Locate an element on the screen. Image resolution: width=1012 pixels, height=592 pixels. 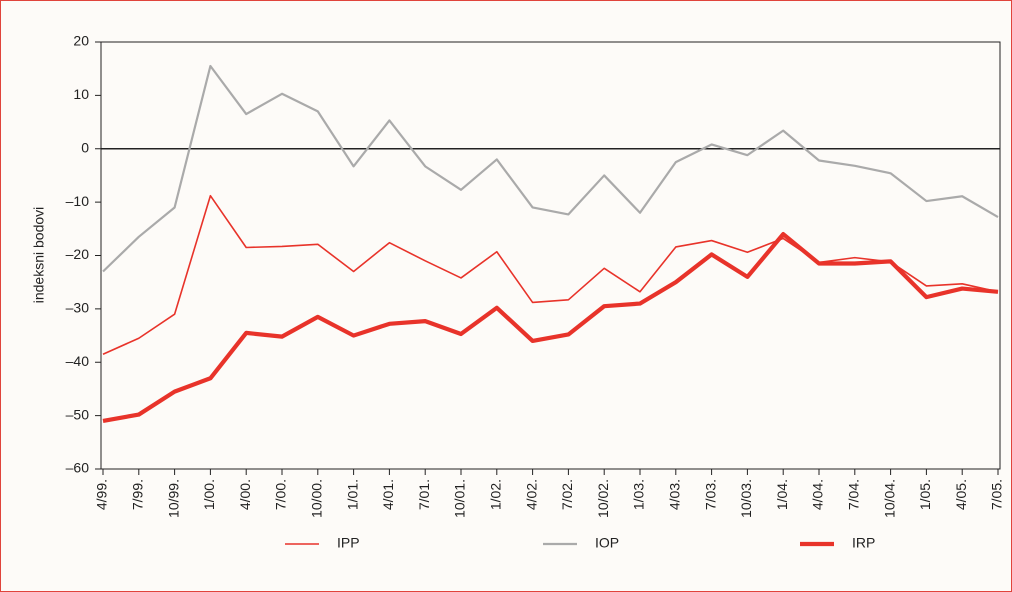
y-tick-label: –20 is located at coordinates (78, 254).